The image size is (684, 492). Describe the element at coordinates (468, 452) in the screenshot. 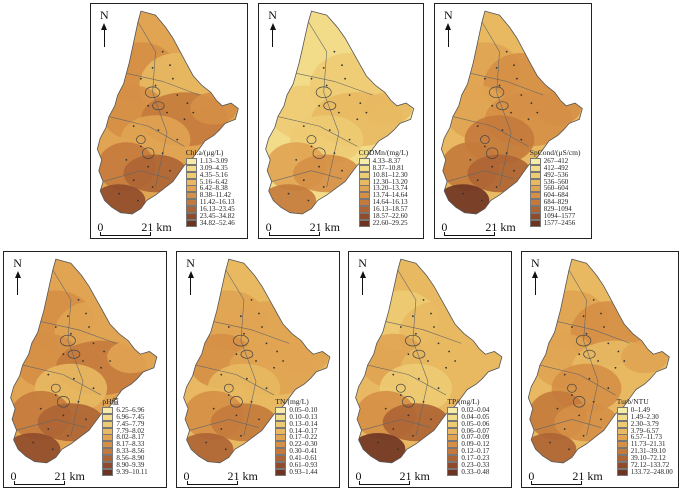

I see `legend-item: 0.12–0.17` at that location.